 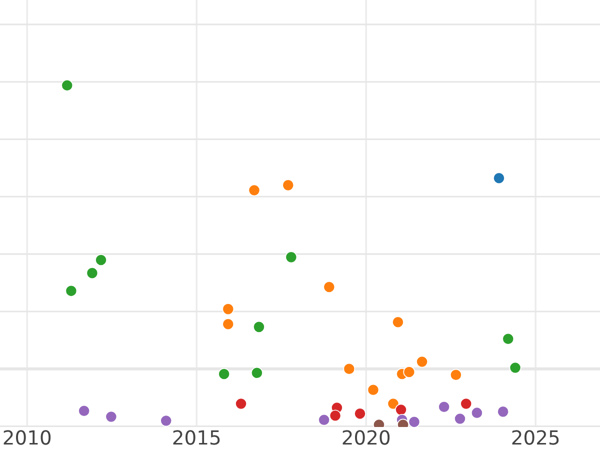 I want to click on x-tick-label: 2025, so click(x=535, y=437).